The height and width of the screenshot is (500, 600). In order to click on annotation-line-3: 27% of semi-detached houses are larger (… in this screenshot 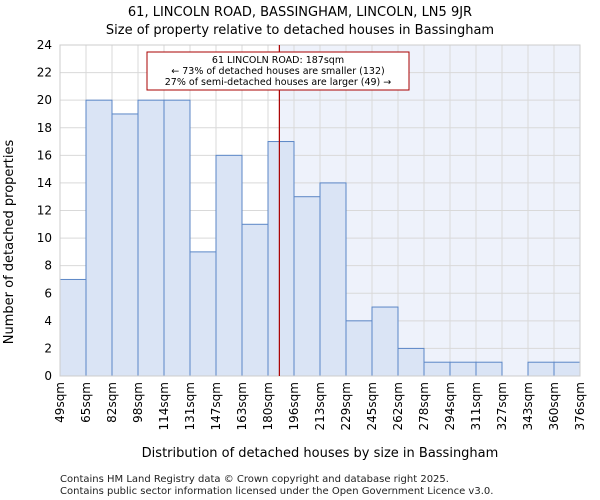, I will do `click(278, 82)`.